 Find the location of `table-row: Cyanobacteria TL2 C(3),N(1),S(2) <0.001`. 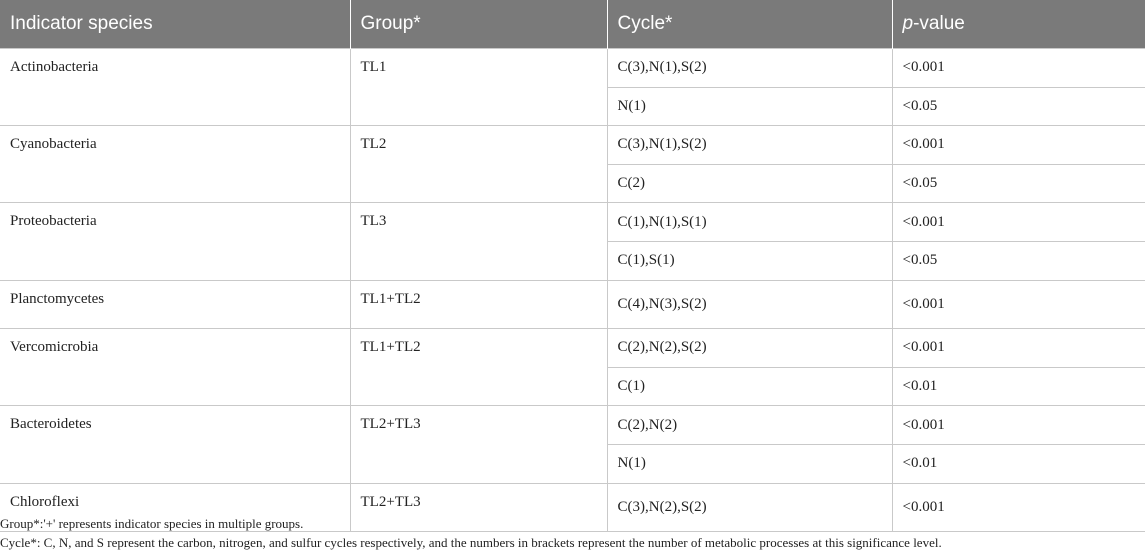

table-row: Cyanobacteria TL2 C(3),N(1),S(2) <0.001 is located at coordinates (572, 164).